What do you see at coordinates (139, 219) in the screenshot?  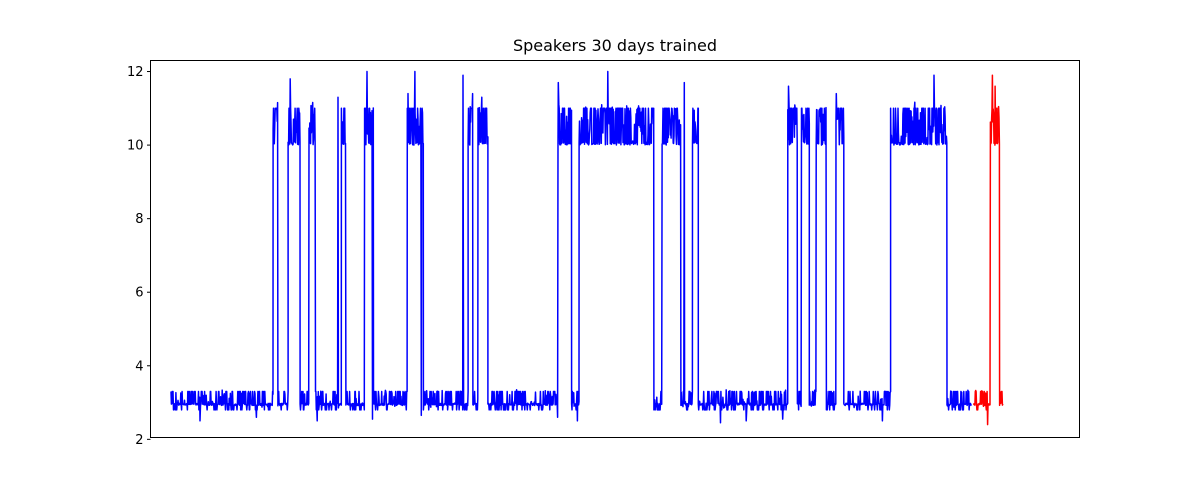 I see `y-tick-label: 8` at bounding box center [139, 219].